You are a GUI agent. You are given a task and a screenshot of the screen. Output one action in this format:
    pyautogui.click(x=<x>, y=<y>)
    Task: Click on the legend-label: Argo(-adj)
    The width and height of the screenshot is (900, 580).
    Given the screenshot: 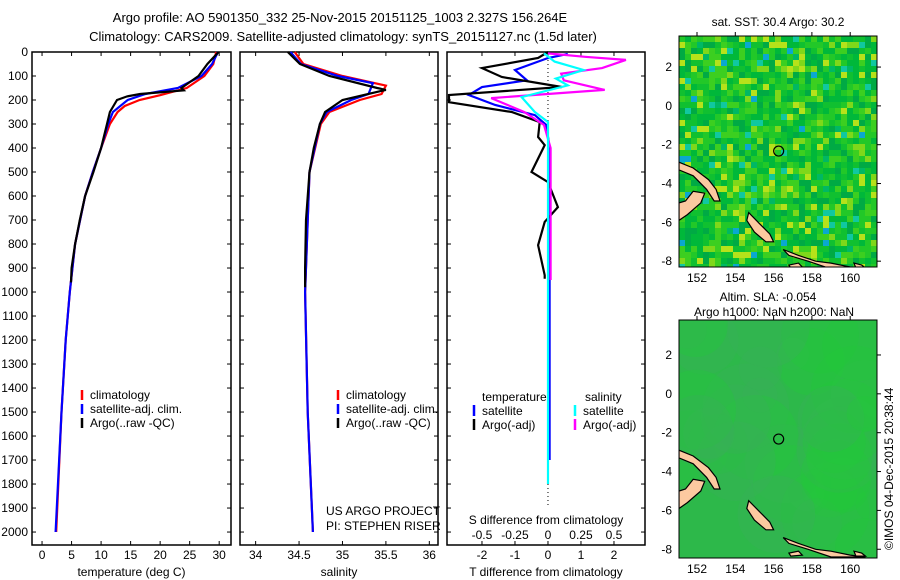 What is the action you would take?
    pyautogui.click(x=508, y=425)
    